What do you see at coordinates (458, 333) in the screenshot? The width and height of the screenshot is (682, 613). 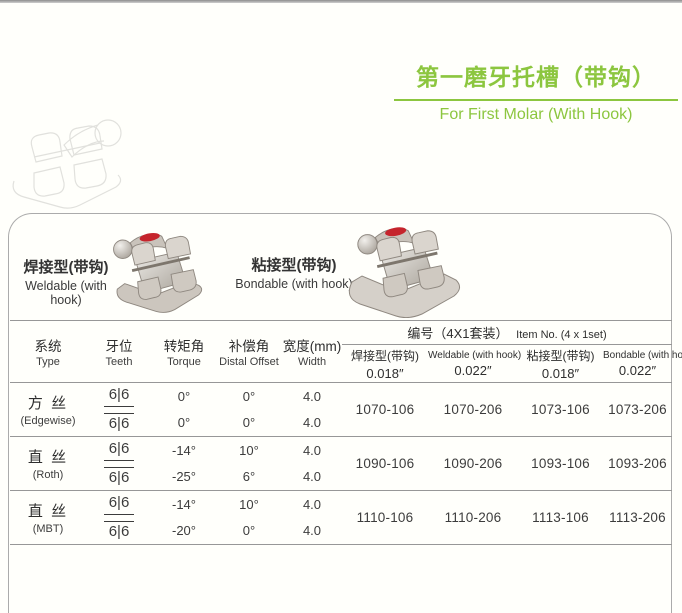 I see `item-group-header-cn: 编号（4X1套装）` at bounding box center [458, 333].